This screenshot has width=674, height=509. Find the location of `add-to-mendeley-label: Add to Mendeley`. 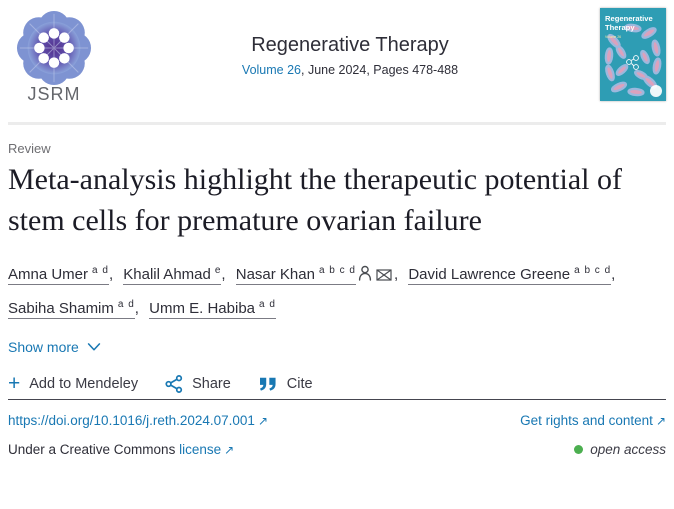

add-to-mendeley-label: Add to Mendeley is located at coordinates (84, 384).